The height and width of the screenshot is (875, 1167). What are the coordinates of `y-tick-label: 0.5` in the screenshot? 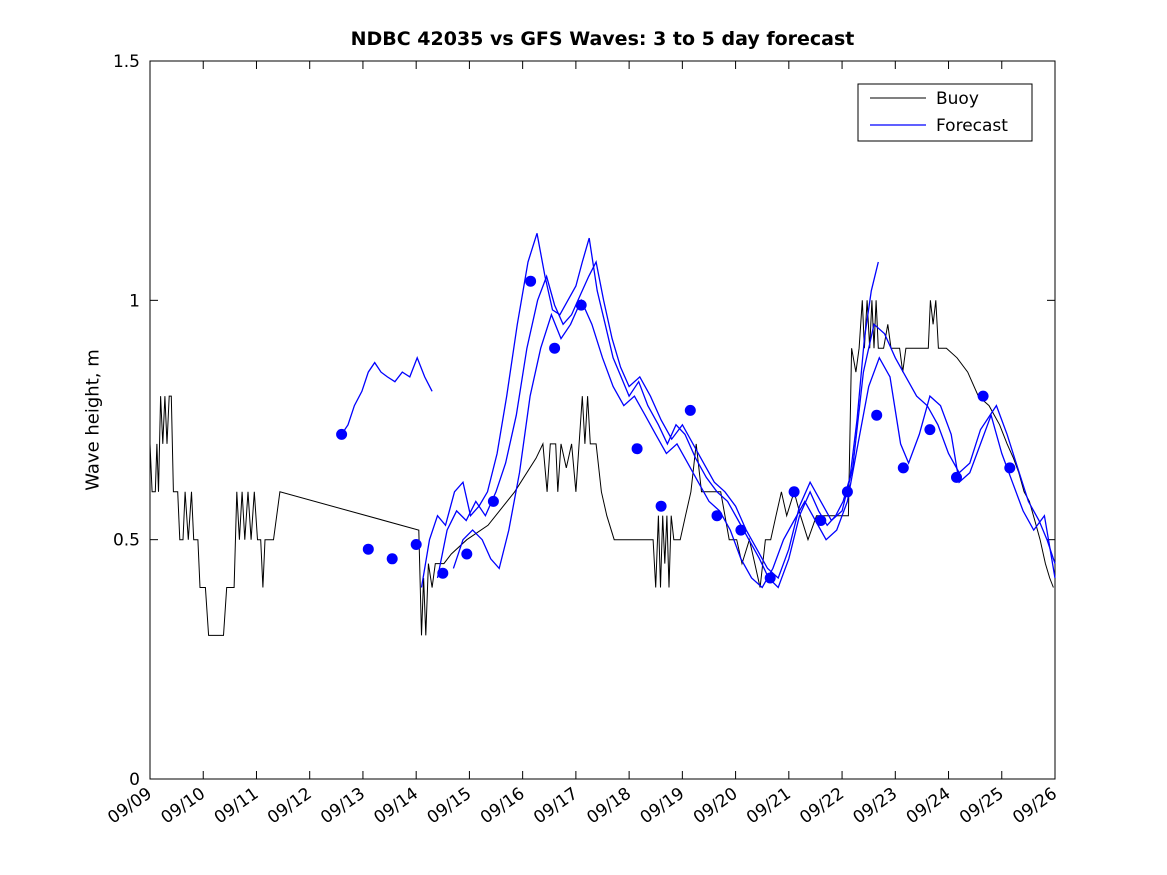 It's located at (126, 541).